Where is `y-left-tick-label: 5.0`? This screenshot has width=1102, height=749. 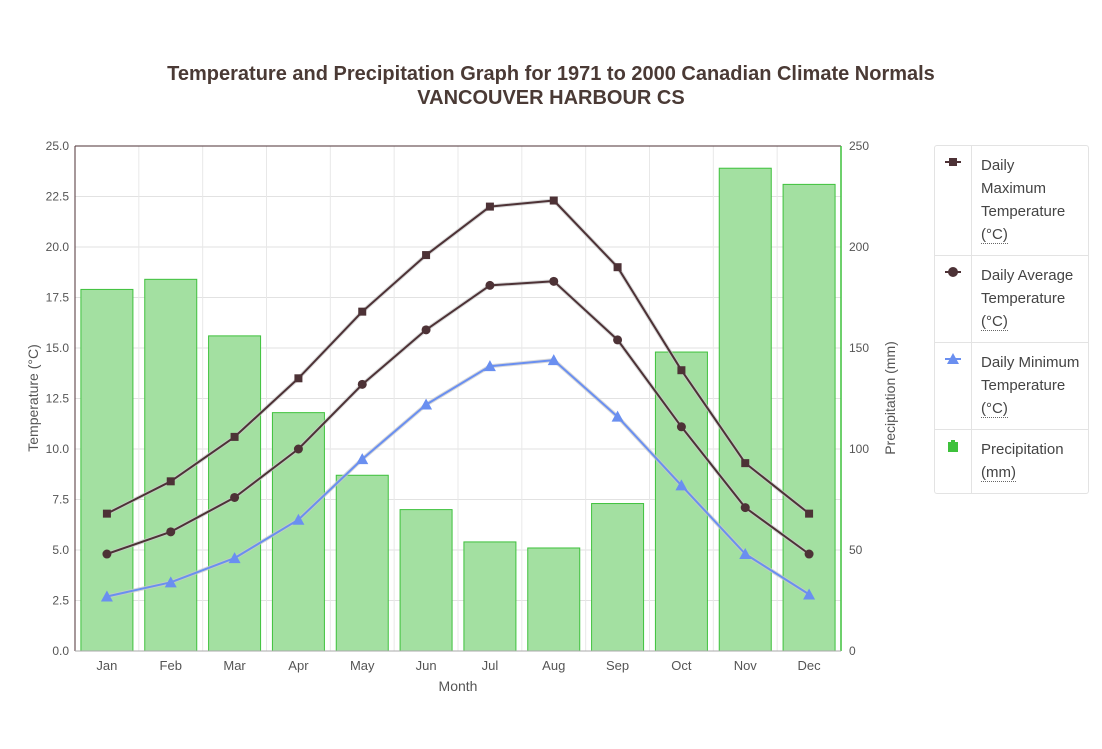
y-left-tick-label: 5.0 is located at coordinates (60, 550).